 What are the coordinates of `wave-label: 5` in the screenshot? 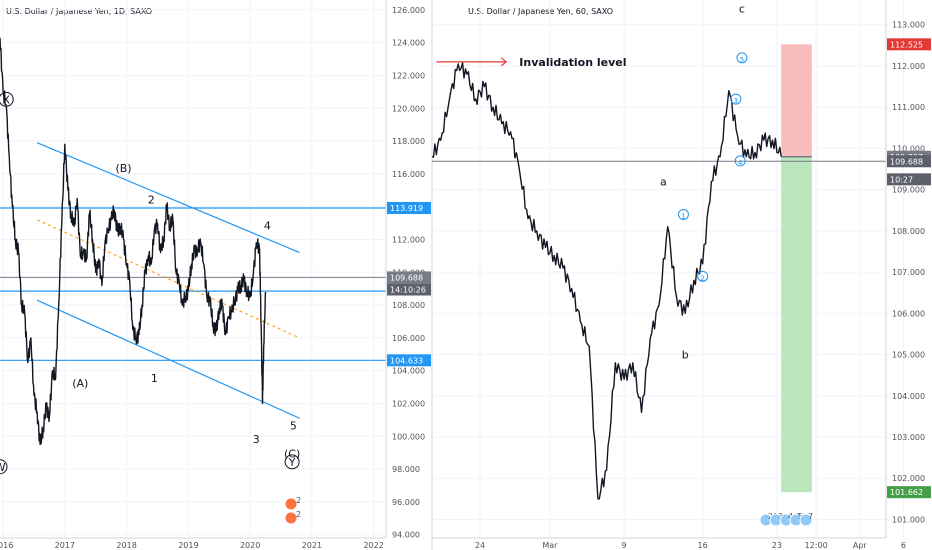 It's located at (742, 60).